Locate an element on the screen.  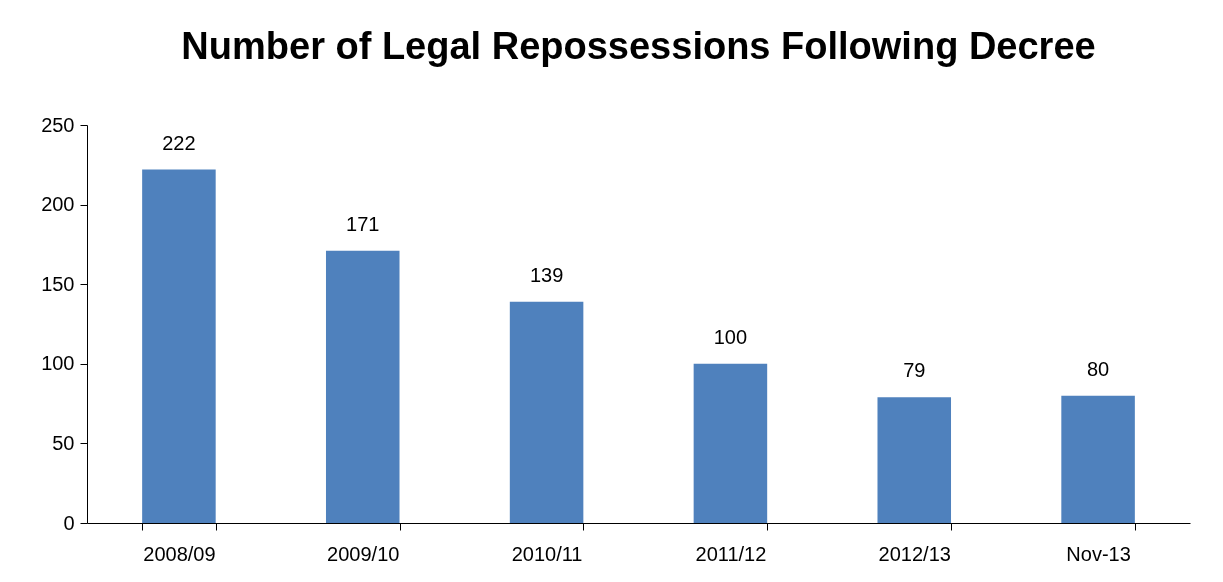
chart-title: Number of Legal Repossessions Following Decree is located at coordinates (638, 46).